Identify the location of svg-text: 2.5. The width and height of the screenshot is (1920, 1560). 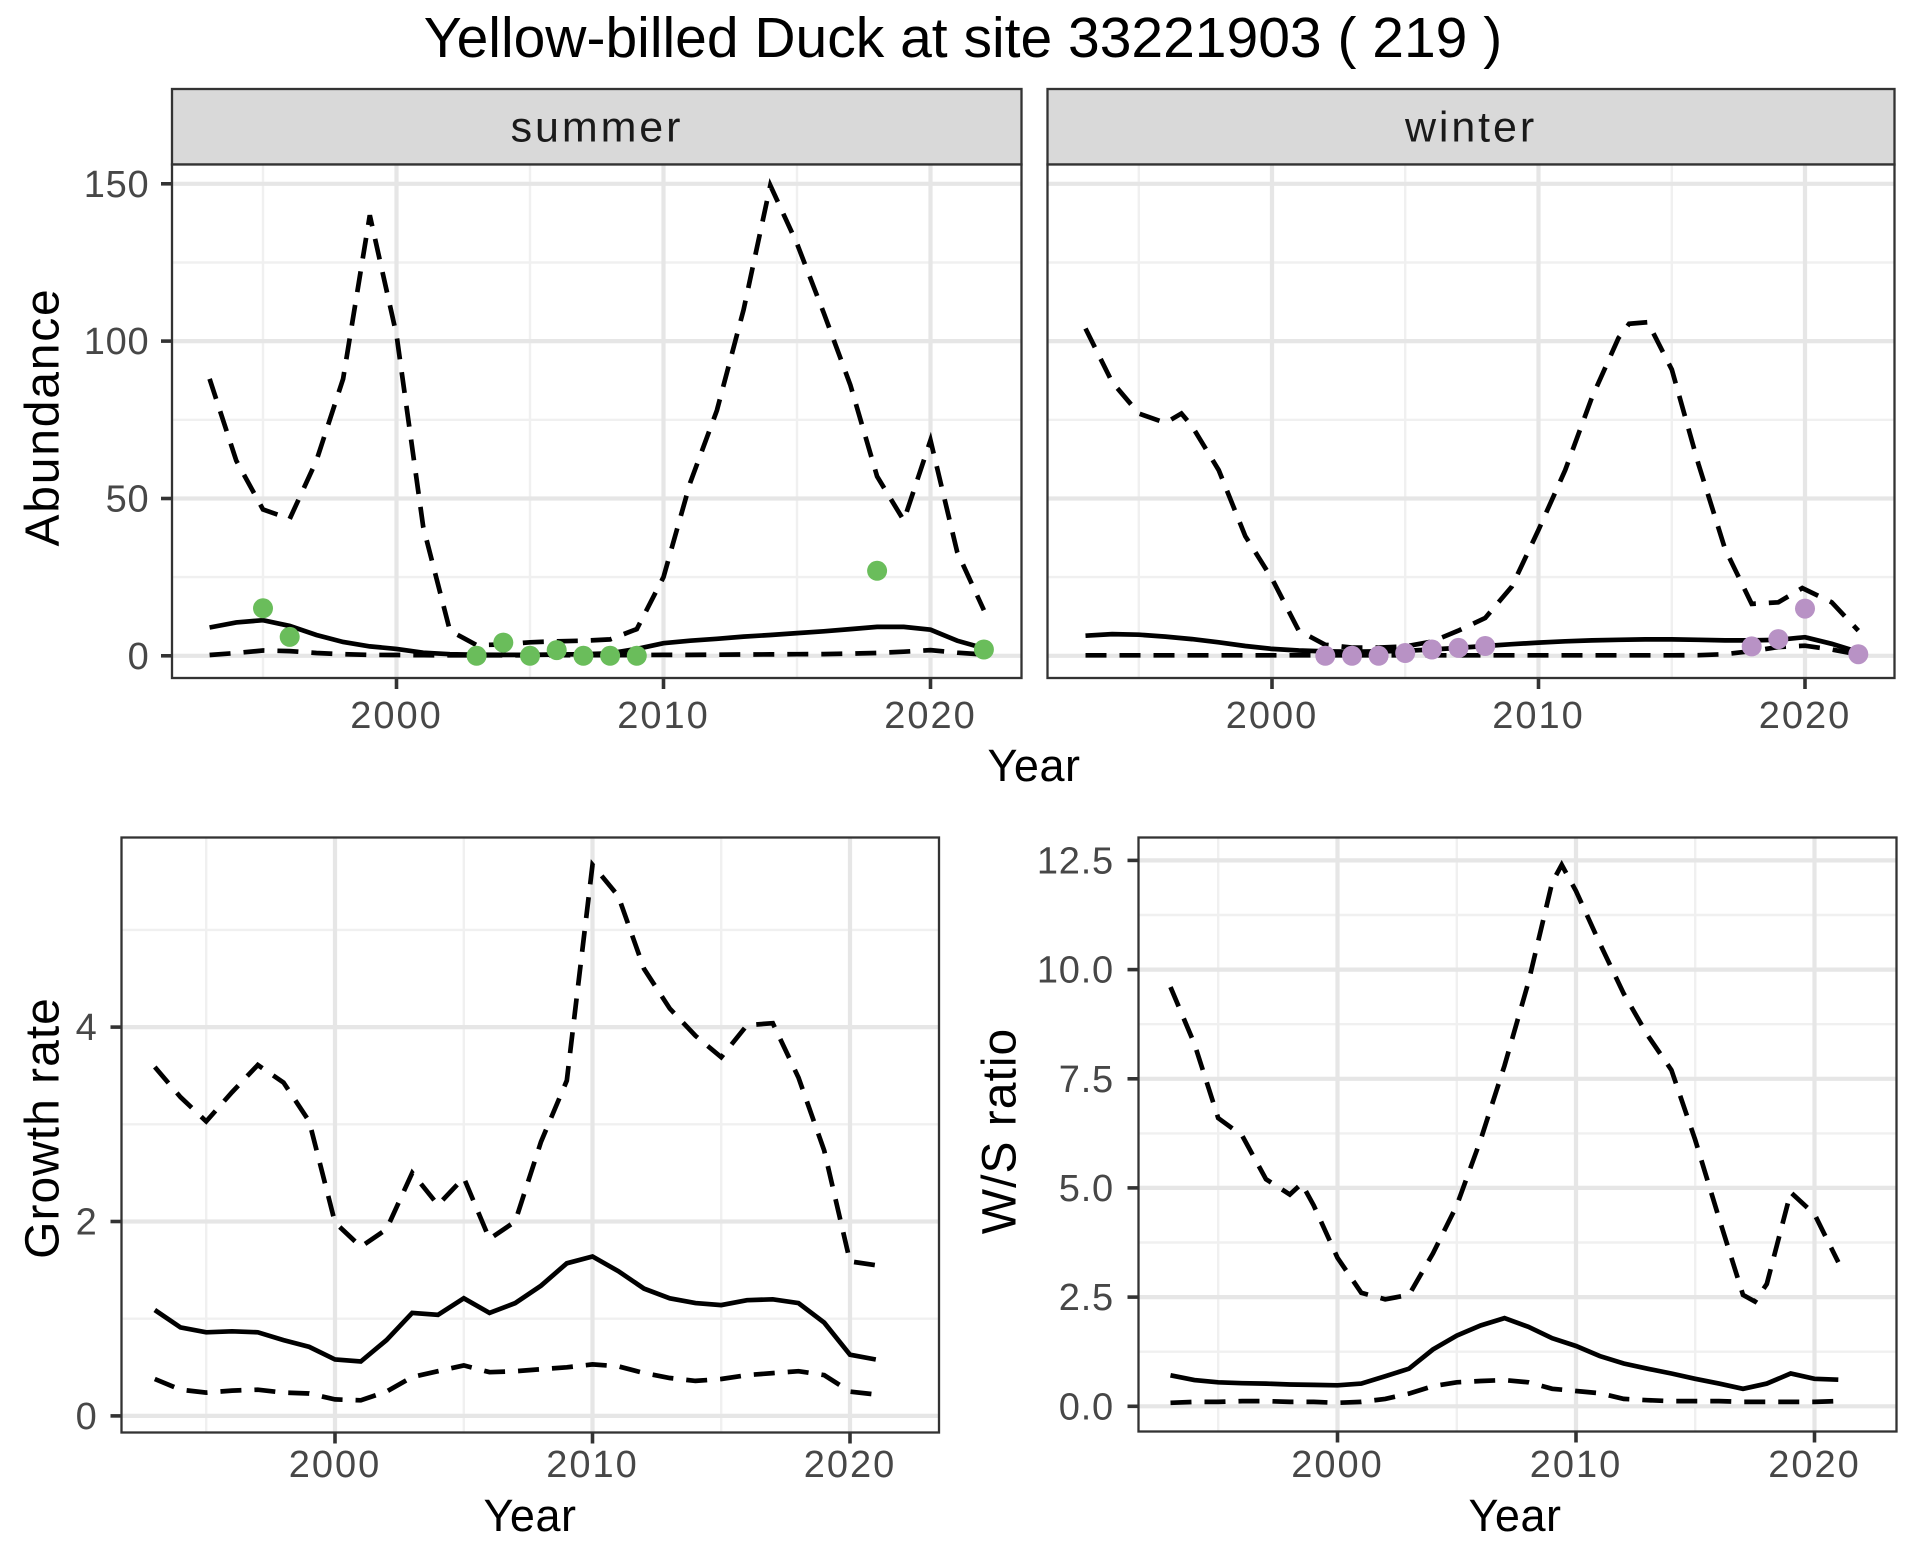
(1086, 1298).